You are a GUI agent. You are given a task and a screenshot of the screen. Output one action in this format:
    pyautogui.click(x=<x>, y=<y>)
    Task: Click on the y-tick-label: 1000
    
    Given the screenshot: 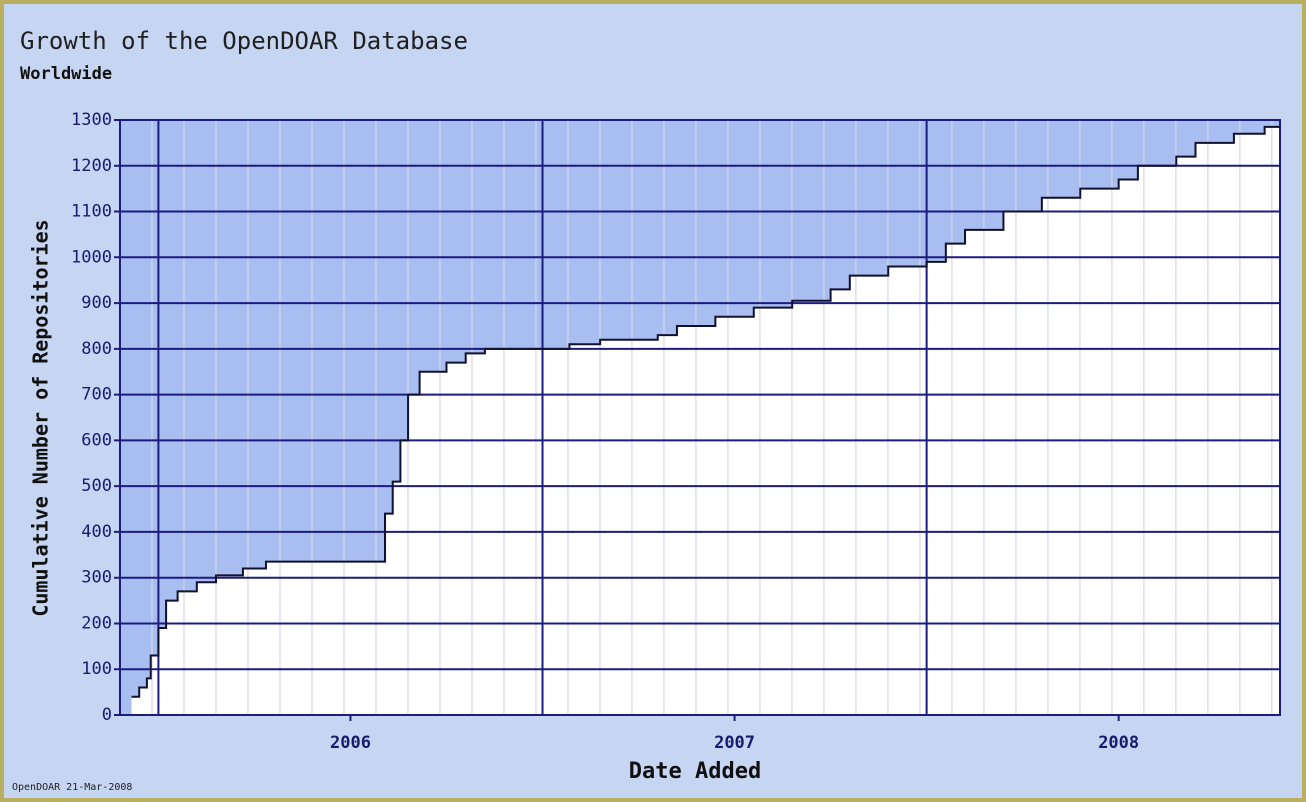 What is the action you would take?
    pyautogui.click(x=91, y=257)
    